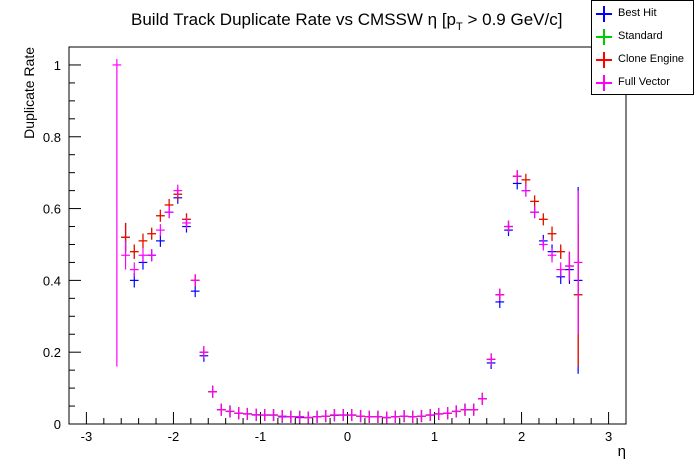 Image resolution: width=696 pixels, height=472 pixels. I want to click on x-tick-label: 0, so click(347, 436).